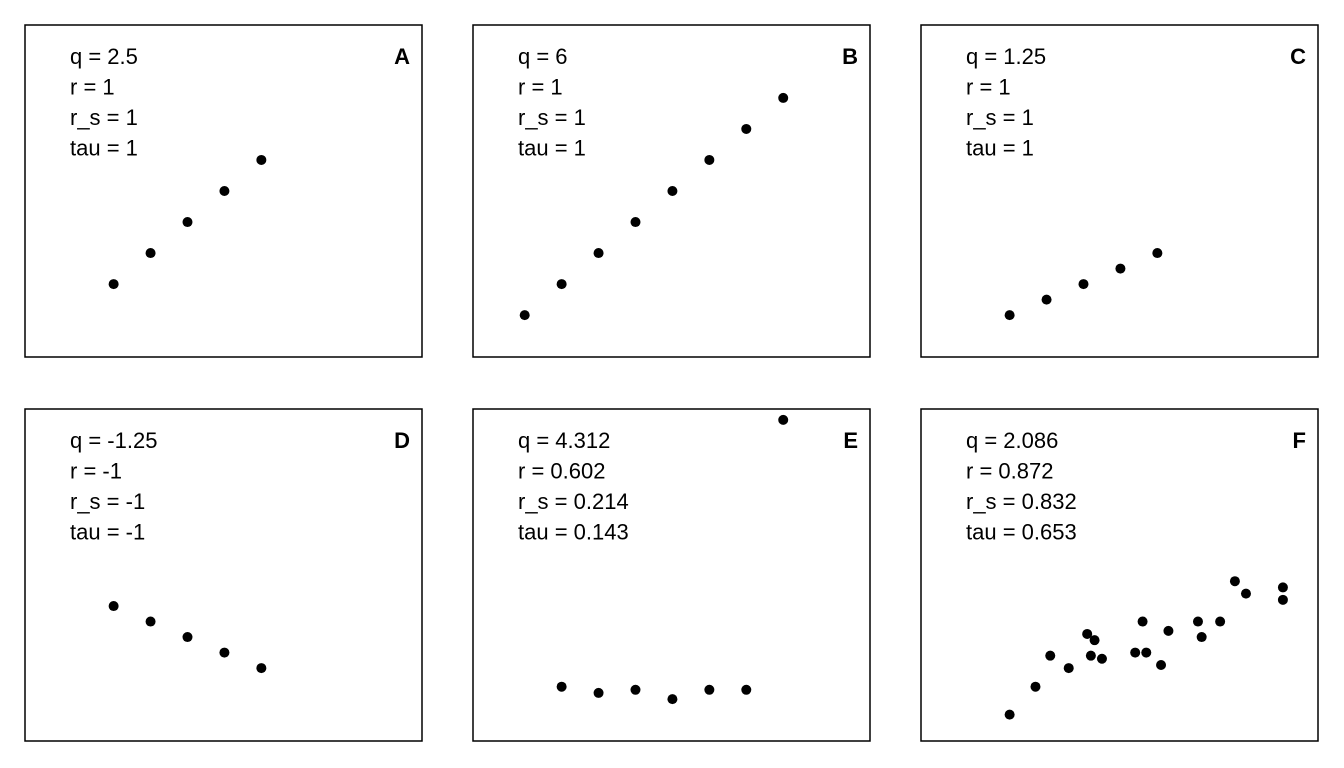 The image size is (1344, 768). I want to click on panel-label: F, so click(1299, 440).